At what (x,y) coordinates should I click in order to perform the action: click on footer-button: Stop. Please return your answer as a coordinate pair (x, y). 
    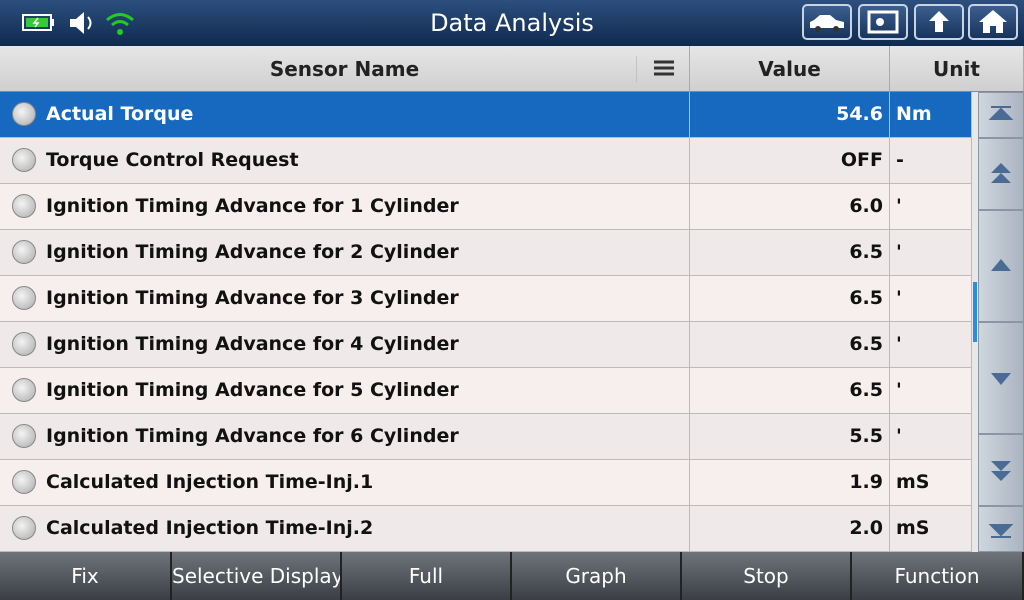
    Looking at the image, I should click on (767, 576).